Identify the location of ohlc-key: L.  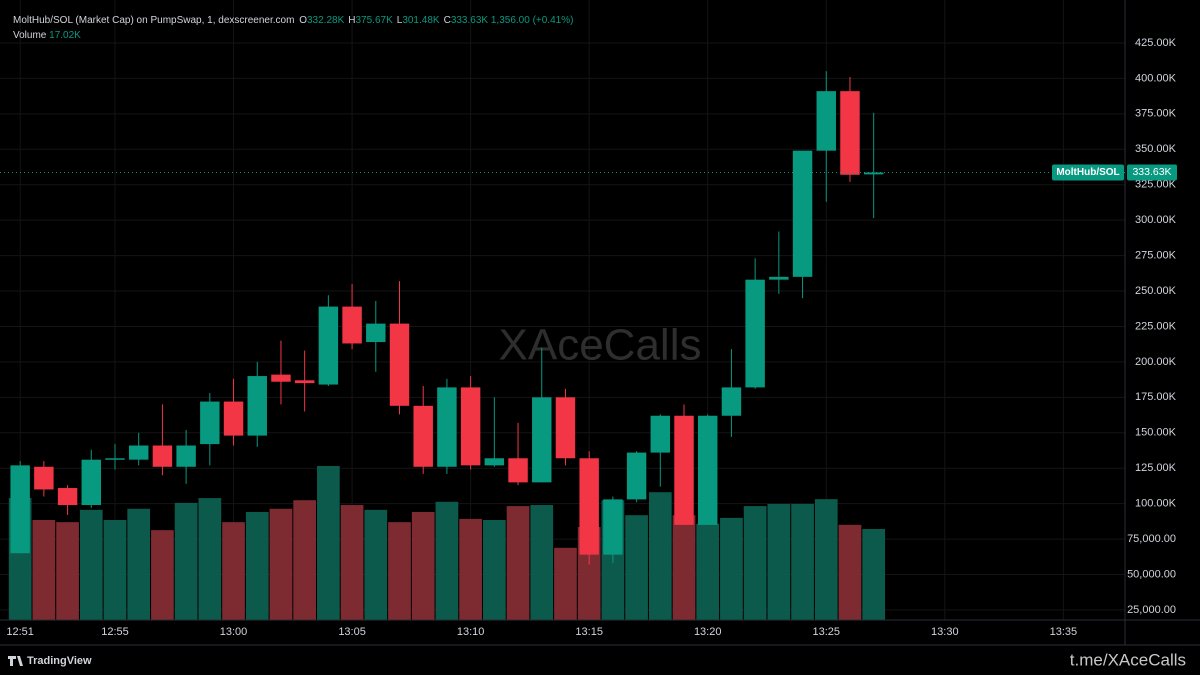
(400, 20).